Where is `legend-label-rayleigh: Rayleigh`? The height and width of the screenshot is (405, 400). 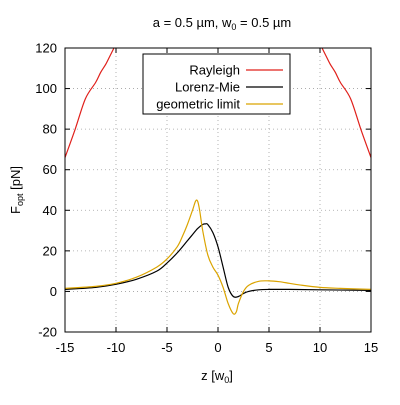
legend-label-rayleigh: Rayleigh is located at coordinates (214, 70).